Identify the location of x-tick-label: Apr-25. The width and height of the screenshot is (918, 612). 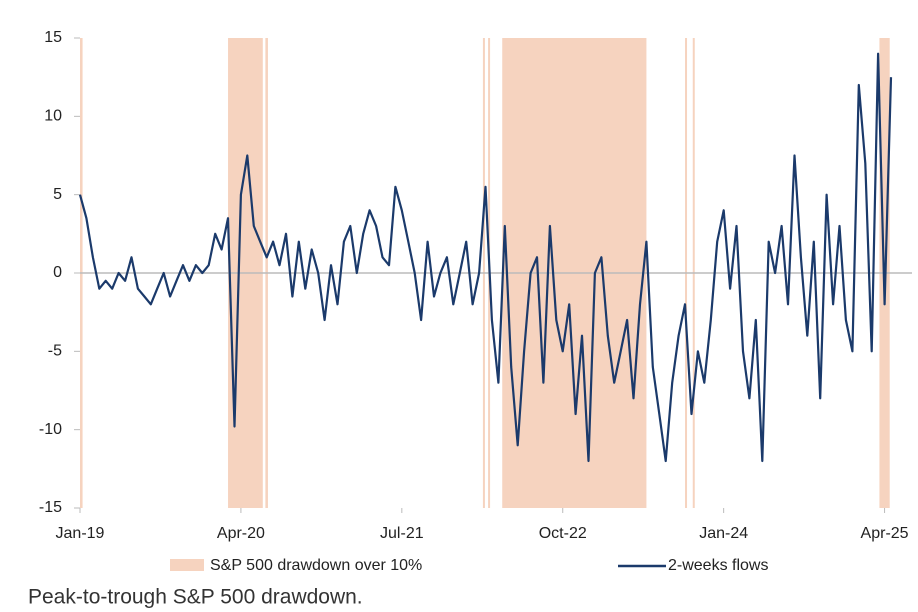
(885, 533).